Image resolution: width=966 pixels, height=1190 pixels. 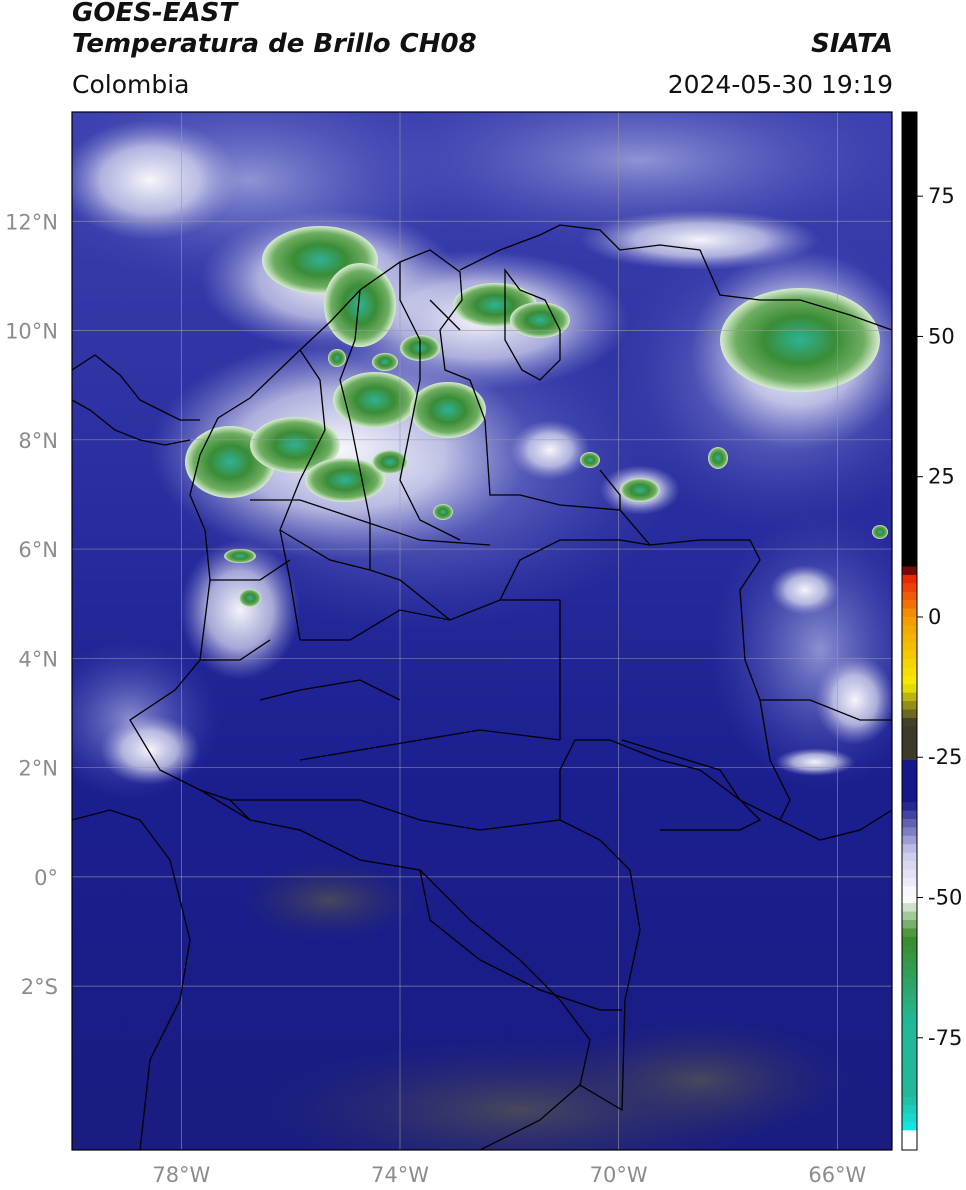 What do you see at coordinates (837, 1175) in the screenshot?
I see `lon-tick-label: 66°W` at bounding box center [837, 1175].